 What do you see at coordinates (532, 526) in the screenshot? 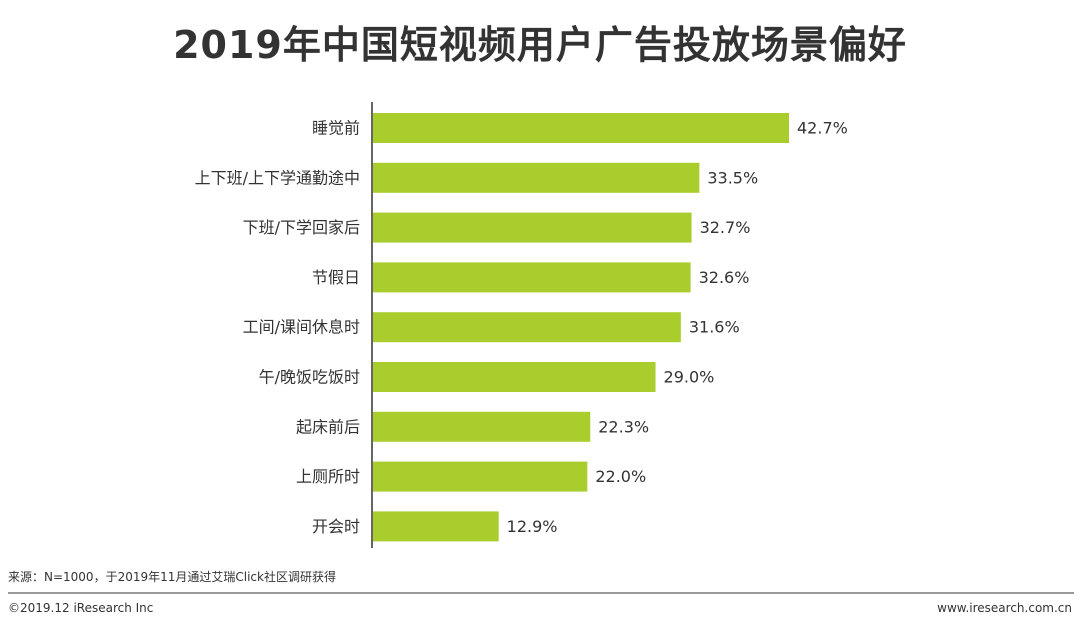
I see `value-label: 12.9%` at bounding box center [532, 526].